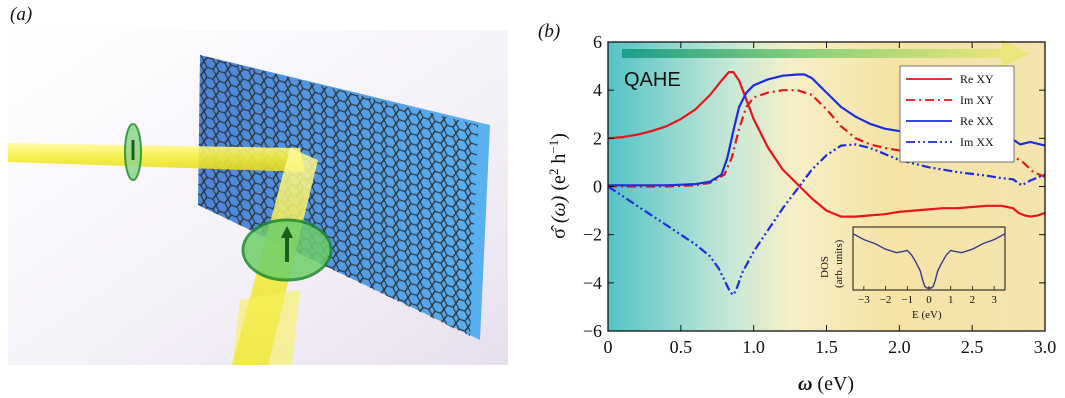  I want to click on y-axis-unit-base: (e, so click(559, 185).